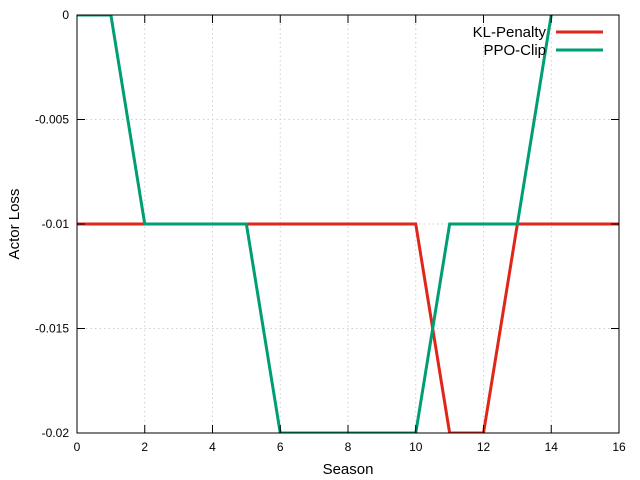  Describe the element at coordinates (52, 120) in the screenshot. I see `y-tick-label: -0.005` at that location.